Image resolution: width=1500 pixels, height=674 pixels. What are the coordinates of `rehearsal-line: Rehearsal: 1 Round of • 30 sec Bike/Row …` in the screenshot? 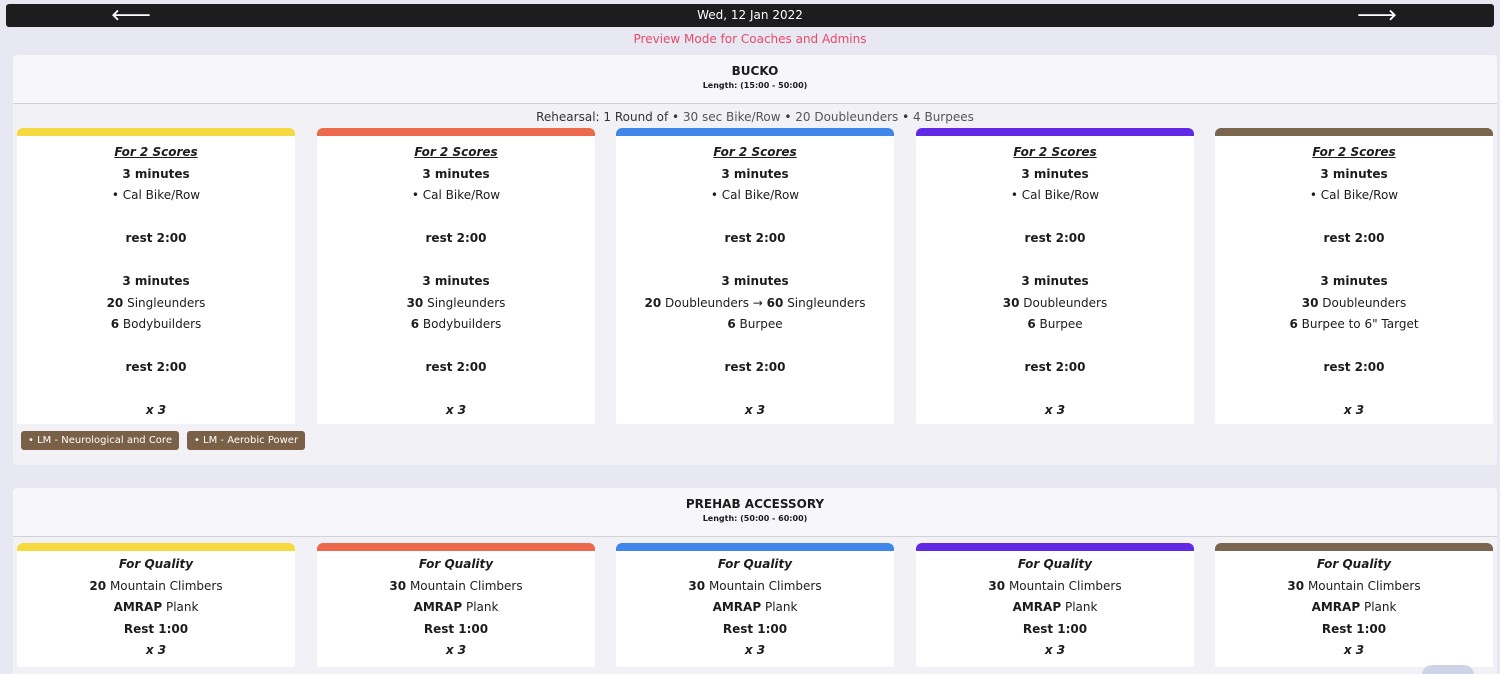 It's located at (755, 117).